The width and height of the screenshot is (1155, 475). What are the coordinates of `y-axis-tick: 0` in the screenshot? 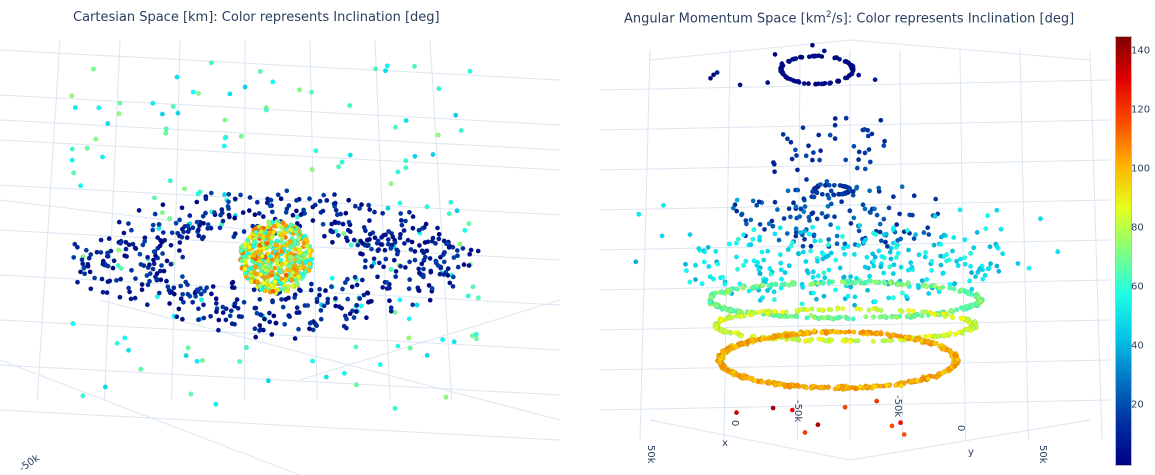 It's located at (960, 428).